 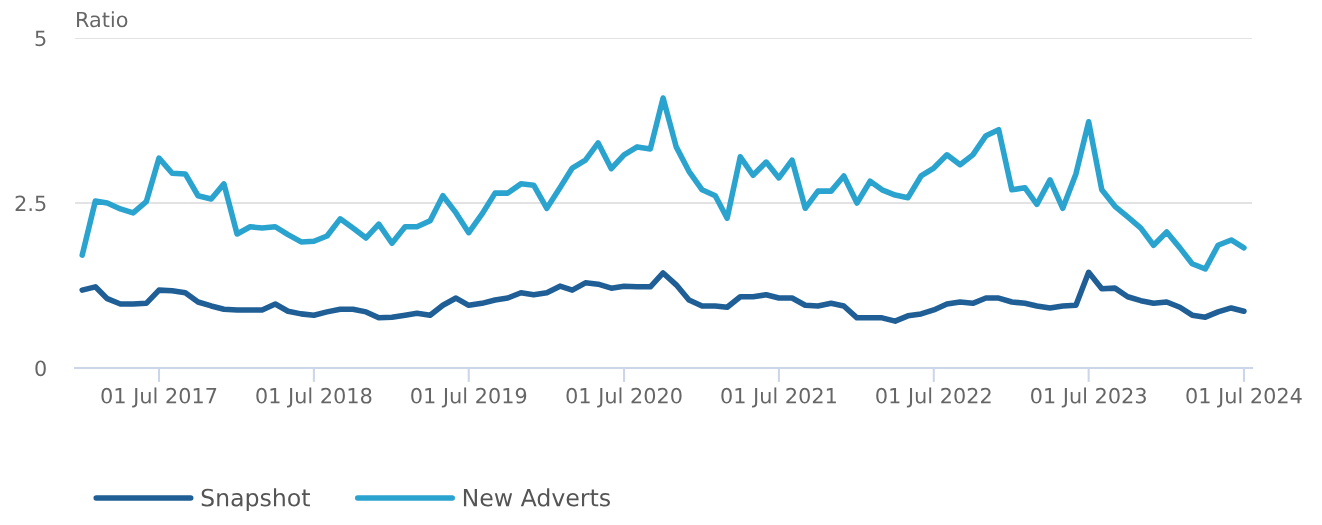 I want to click on legend-label: Snapshot, so click(x=255, y=500).